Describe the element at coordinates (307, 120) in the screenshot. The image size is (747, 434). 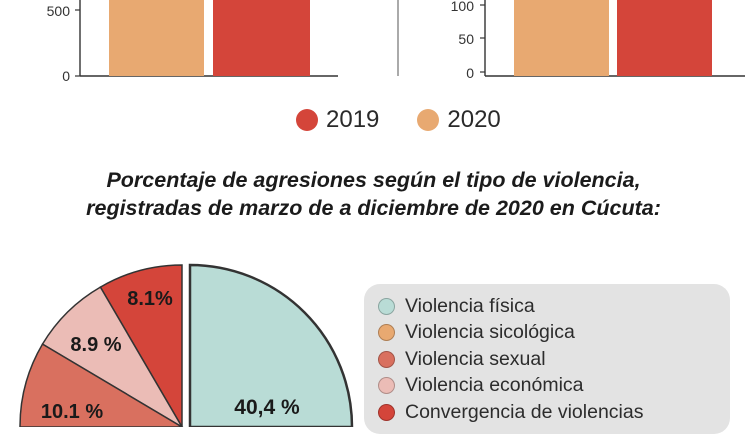
I see `legend-dot-2019` at that location.